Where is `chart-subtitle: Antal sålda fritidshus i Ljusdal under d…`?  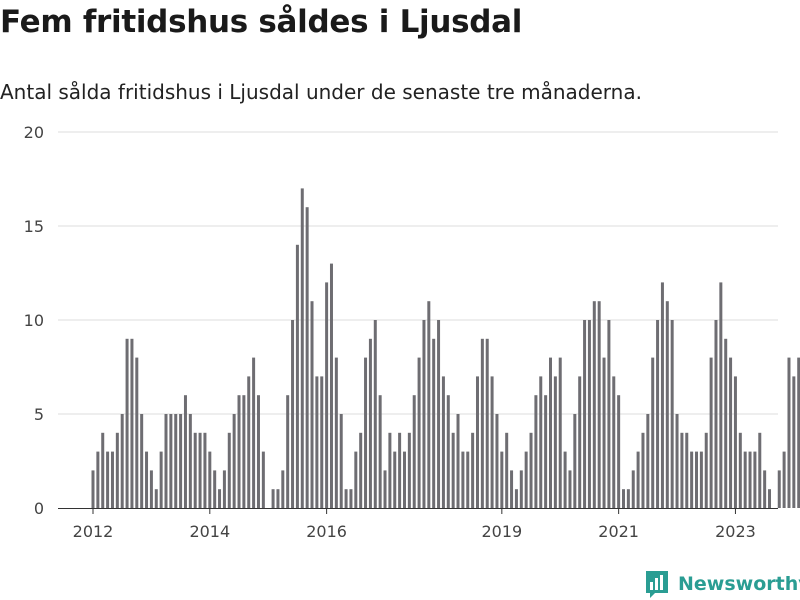 chart-subtitle: Antal sålda fritidshus i Ljusdal under d… is located at coordinates (321, 92).